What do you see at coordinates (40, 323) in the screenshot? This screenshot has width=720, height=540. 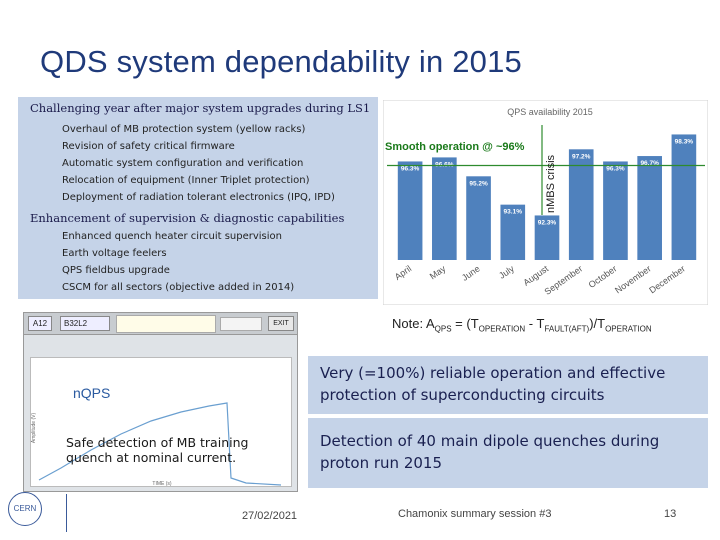 I see `tab-a12: A12` at bounding box center [40, 323].